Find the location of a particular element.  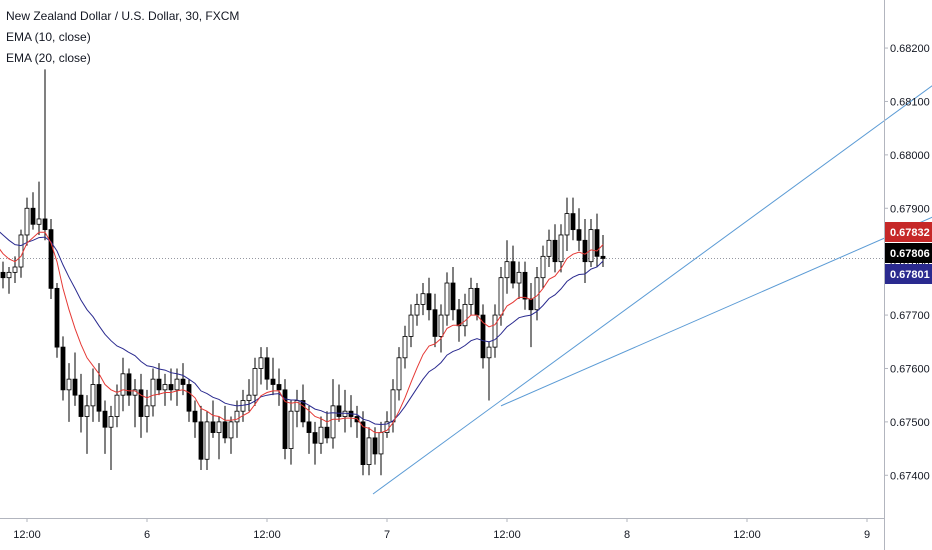

ema20-legend: EMA (20, close) is located at coordinates (48, 58).